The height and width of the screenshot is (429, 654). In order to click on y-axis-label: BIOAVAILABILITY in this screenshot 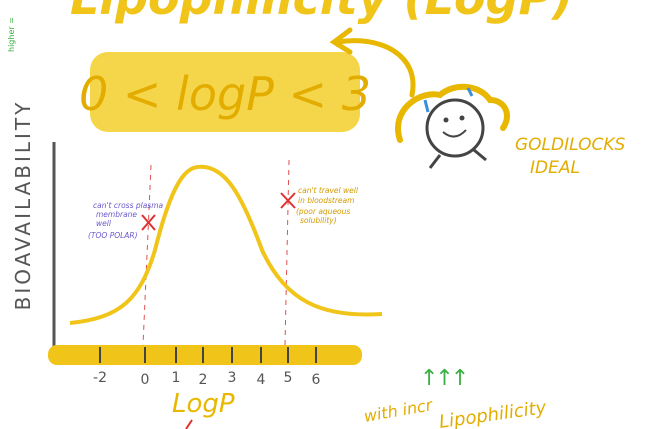, I will do `click(23, 205)`.